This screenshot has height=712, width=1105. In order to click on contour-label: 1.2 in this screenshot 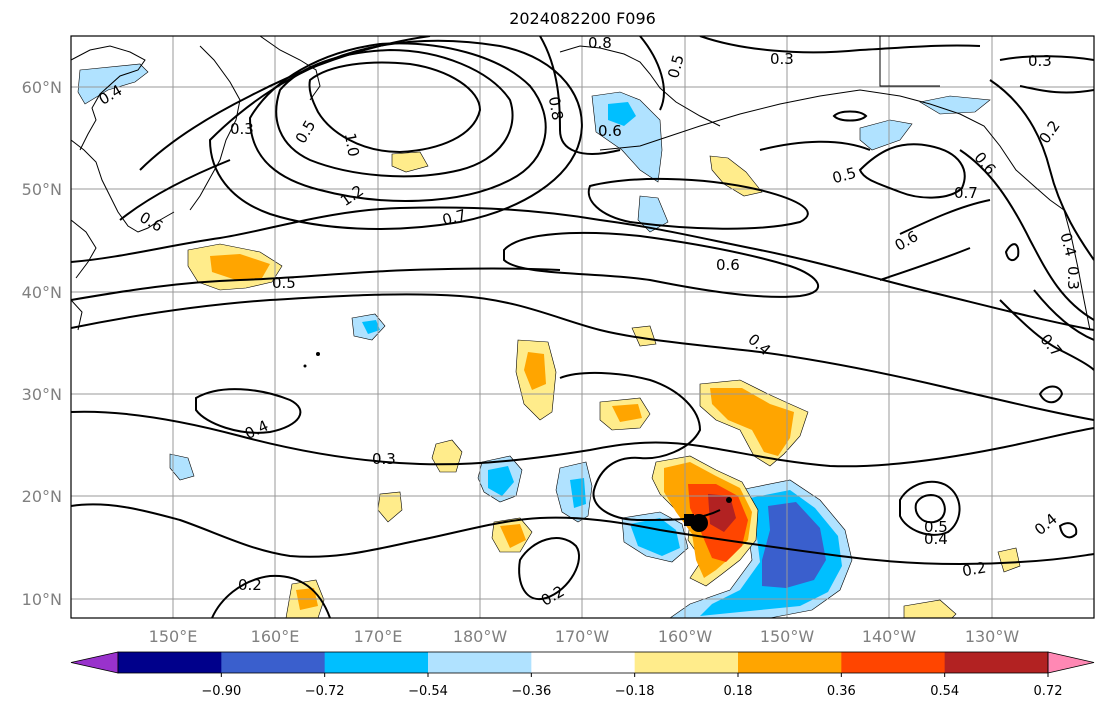, I will do `click(352, 195)`.